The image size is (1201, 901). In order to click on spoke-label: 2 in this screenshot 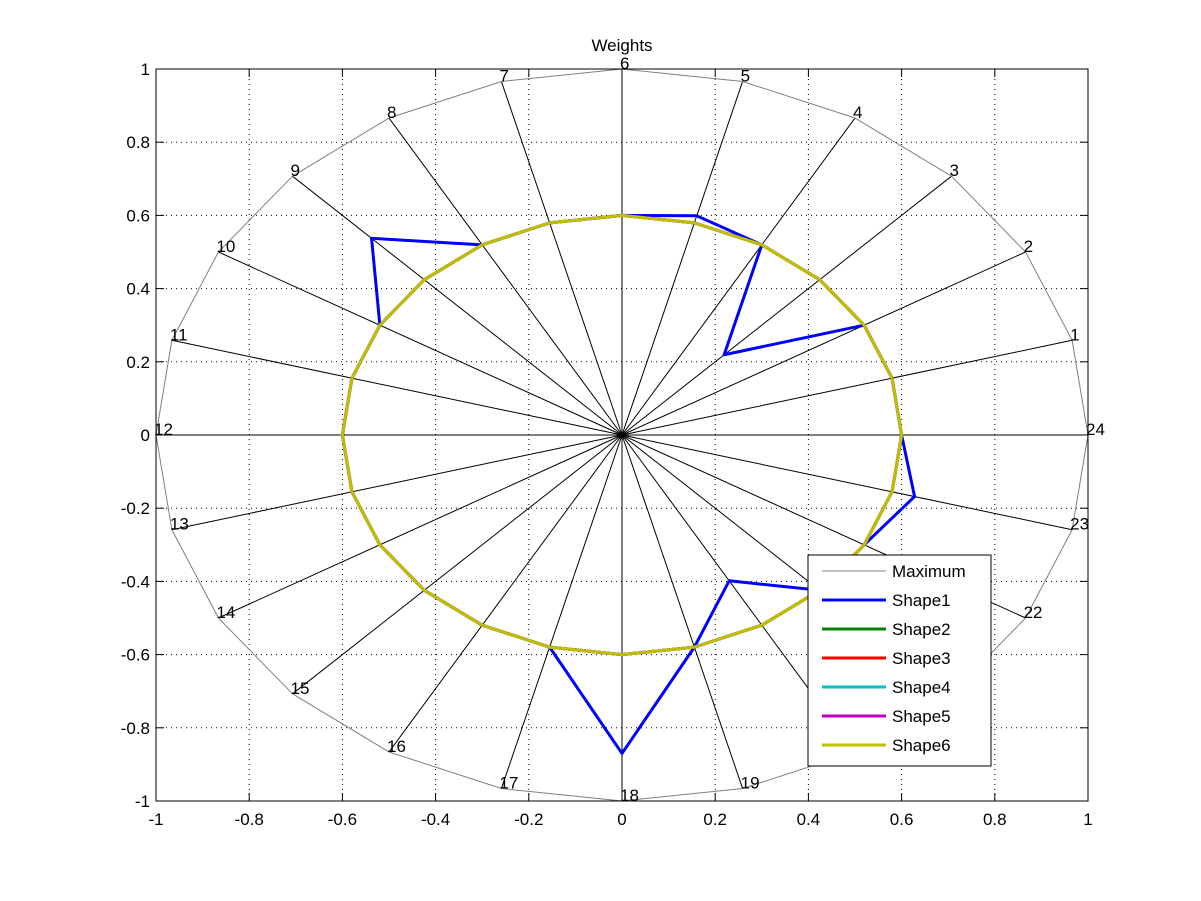, I will do `click(1028, 246)`.